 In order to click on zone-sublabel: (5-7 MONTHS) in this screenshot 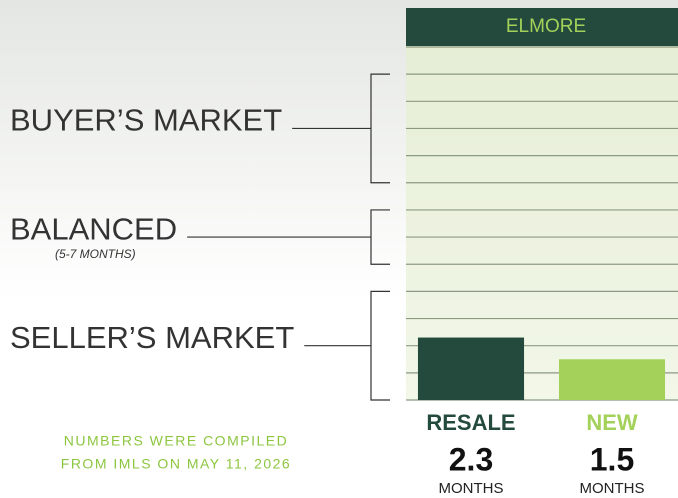, I will do `click(95, 254)`.